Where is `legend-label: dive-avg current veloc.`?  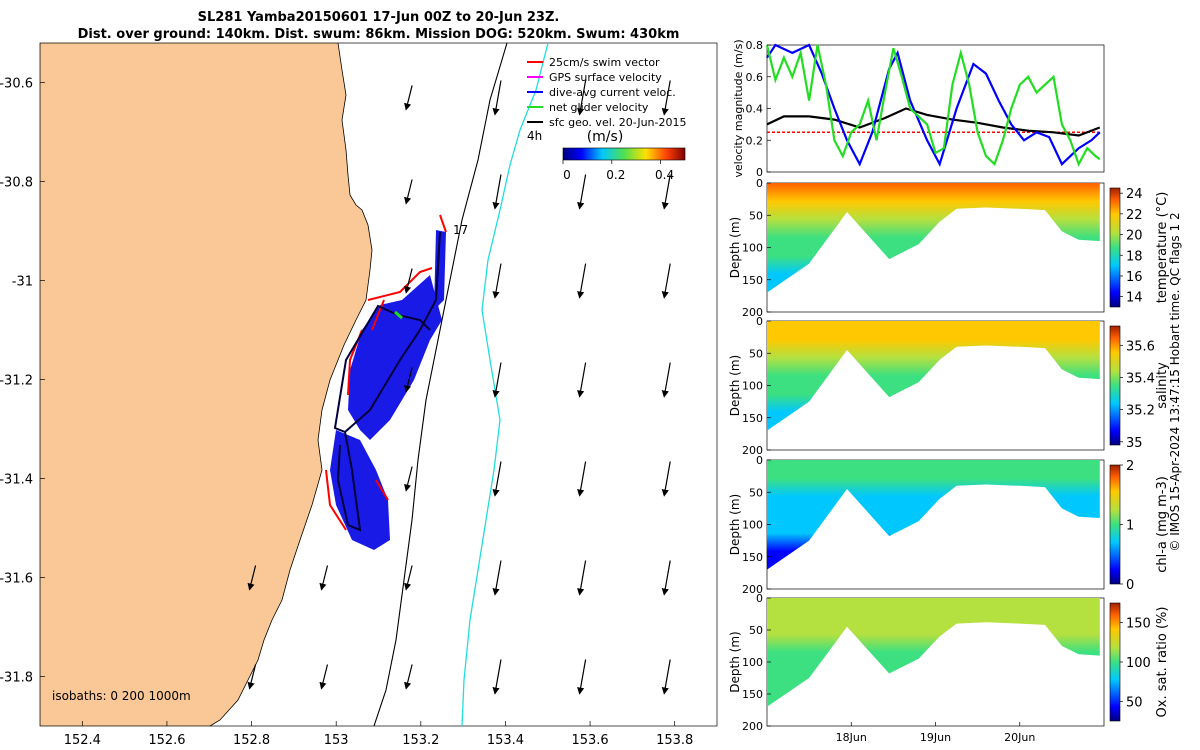
legend-label: dive-avg current veloc. is located at coordinates (612, 92).